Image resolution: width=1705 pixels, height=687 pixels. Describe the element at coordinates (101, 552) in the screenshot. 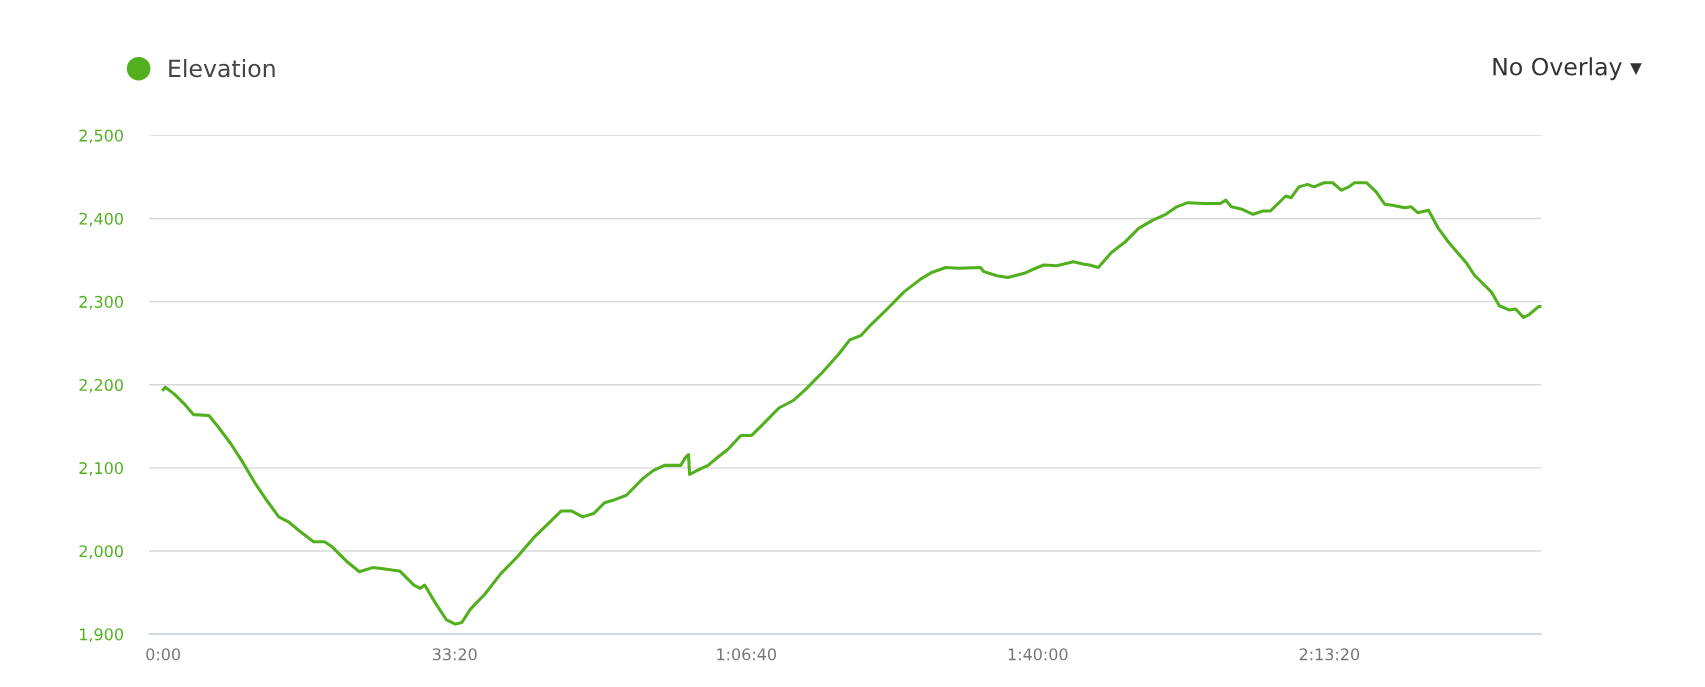

I see `y-tick-label: 2,000` at that location.